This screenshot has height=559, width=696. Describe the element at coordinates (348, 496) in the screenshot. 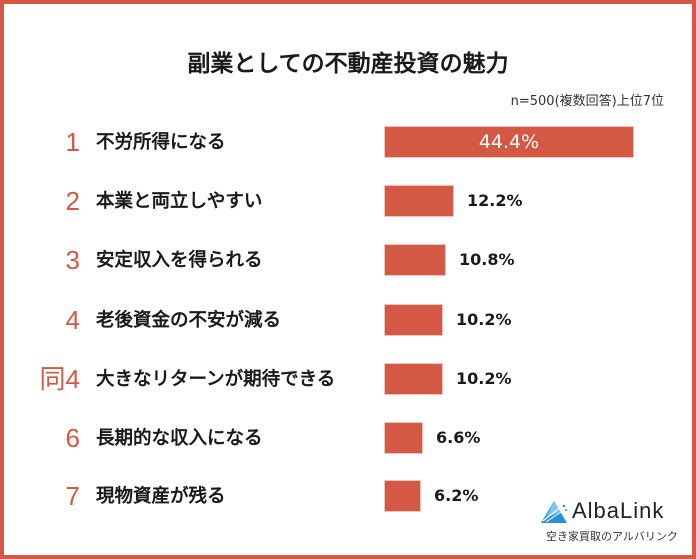

I see `bar-row: 7 現物資産が残る 6.2%` at that location.